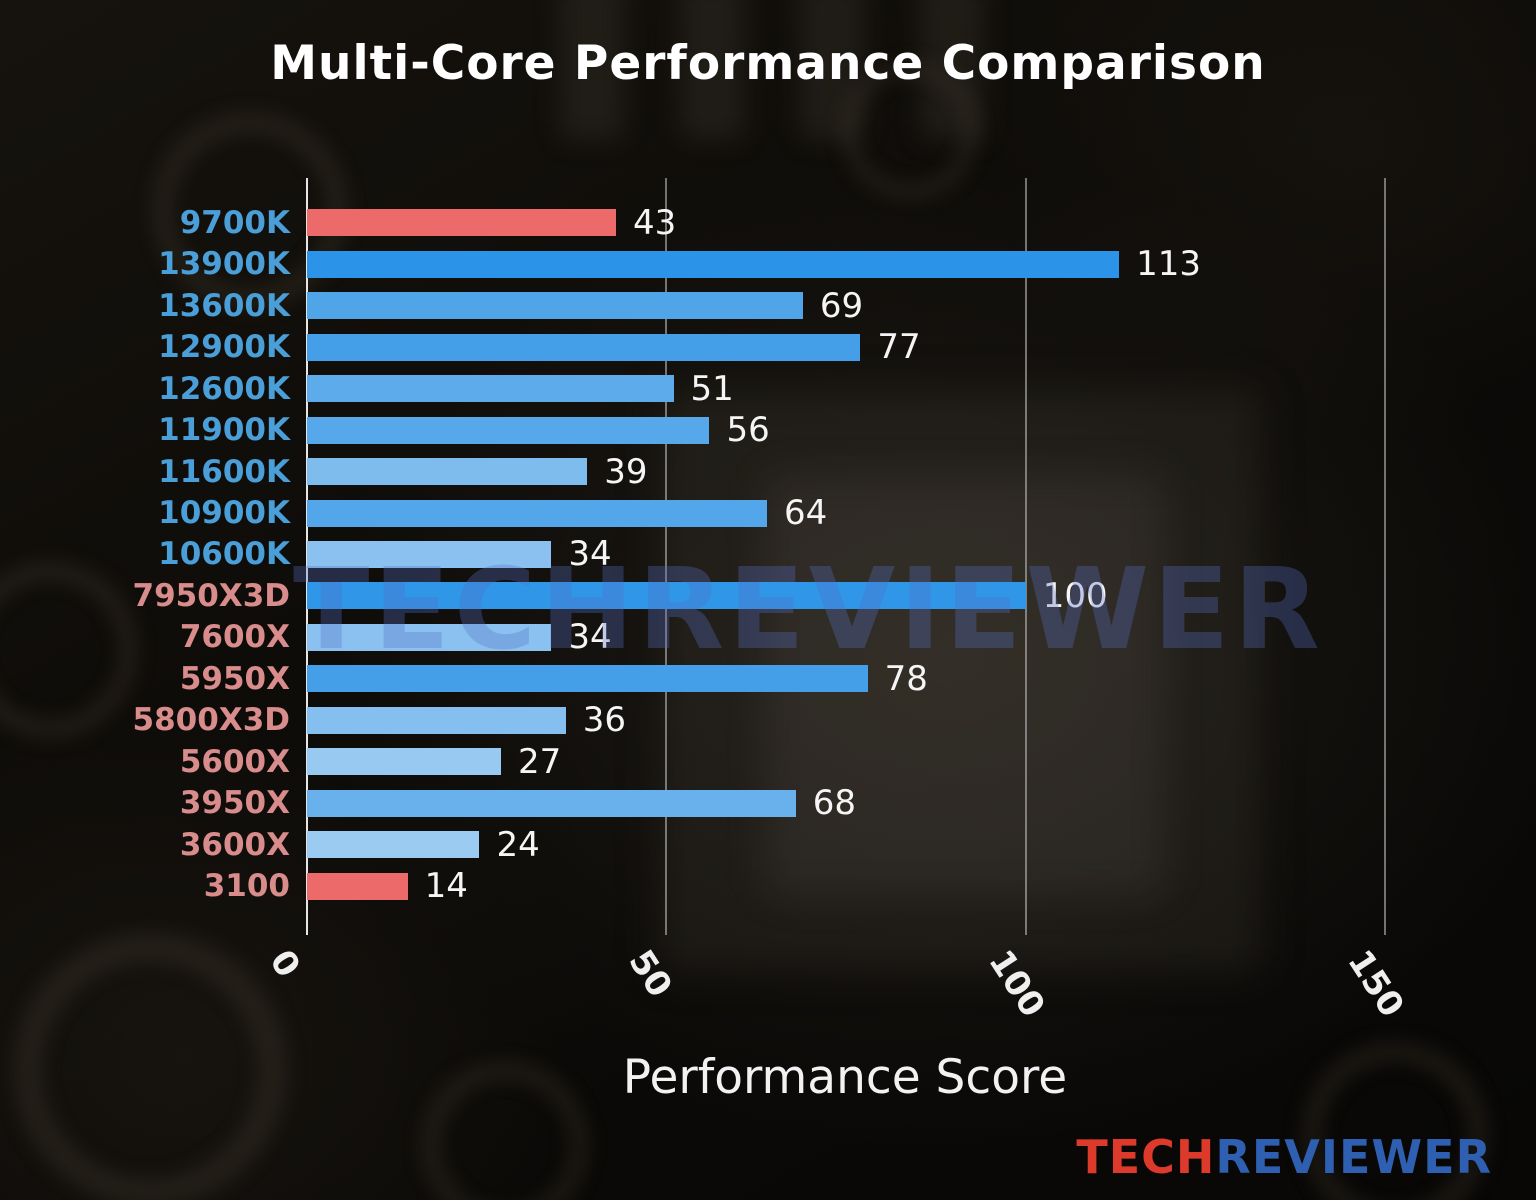 This screenshot has width=1536, height=1200. What do you see at coordinates (604, 720) in the screenshot?
I see `value-label: 36` at bounding box center [604, 720].